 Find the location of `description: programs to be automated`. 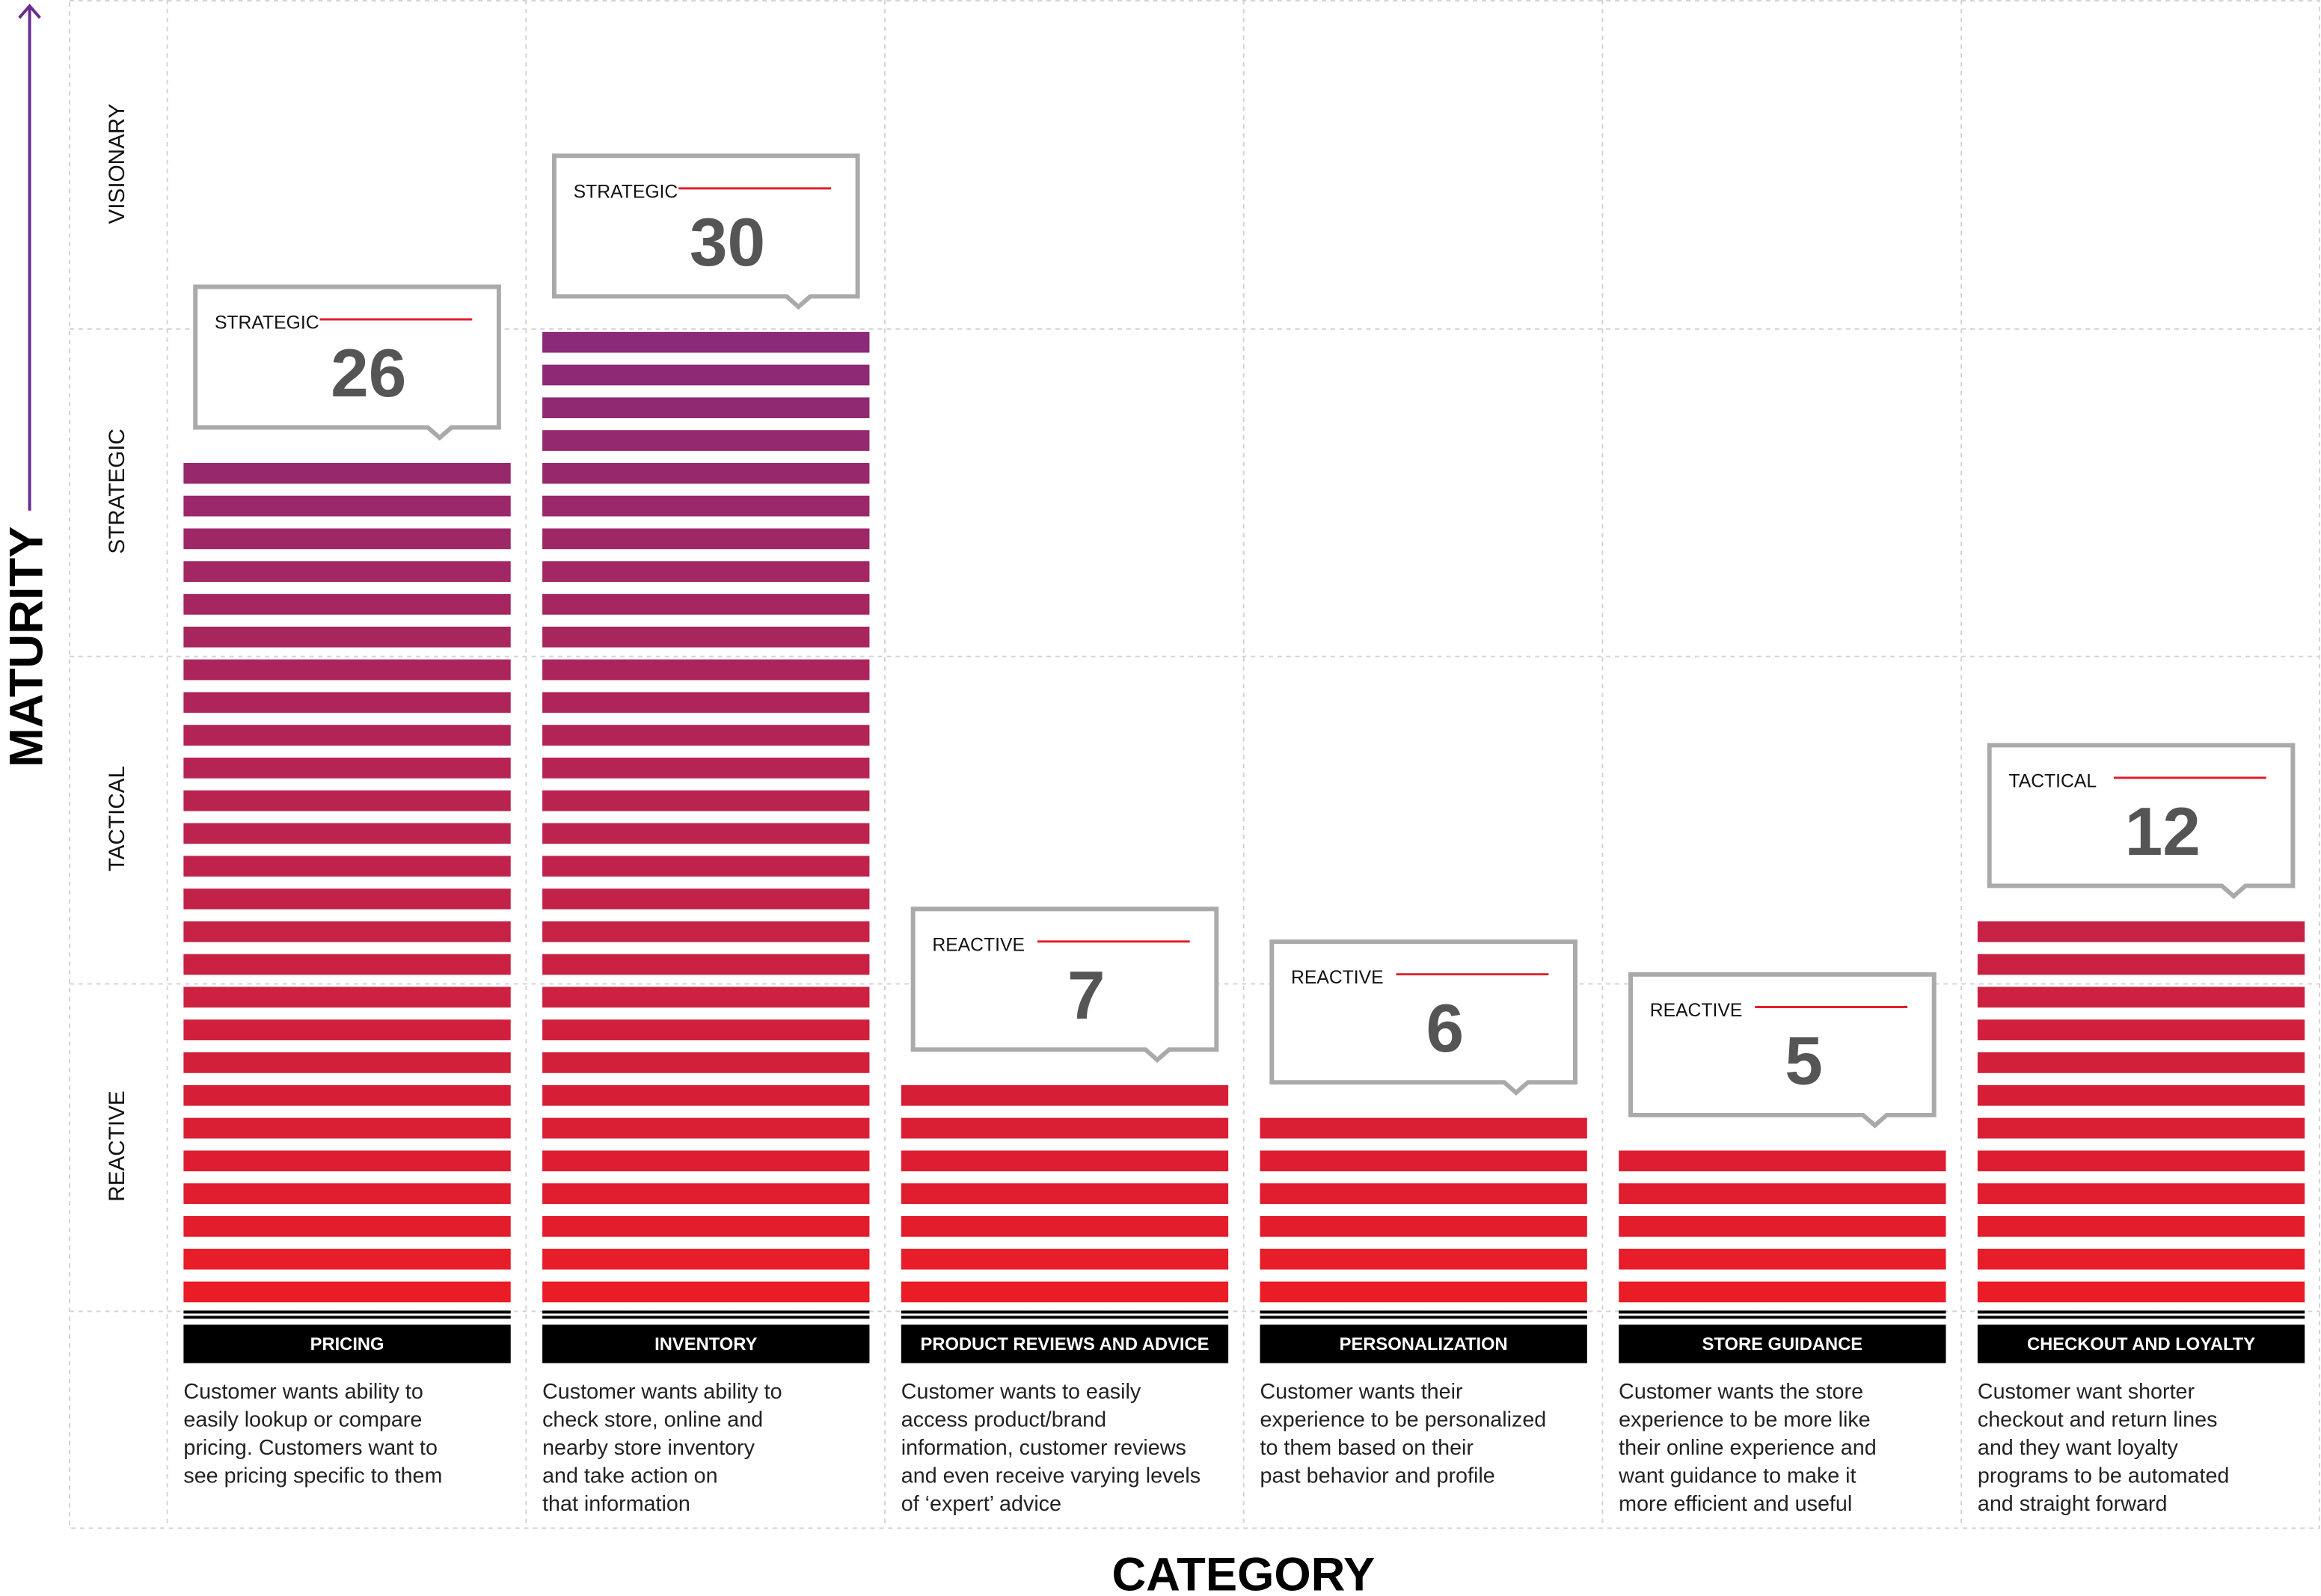

description: programs to be automated is located at coordinates (2103, 1476).